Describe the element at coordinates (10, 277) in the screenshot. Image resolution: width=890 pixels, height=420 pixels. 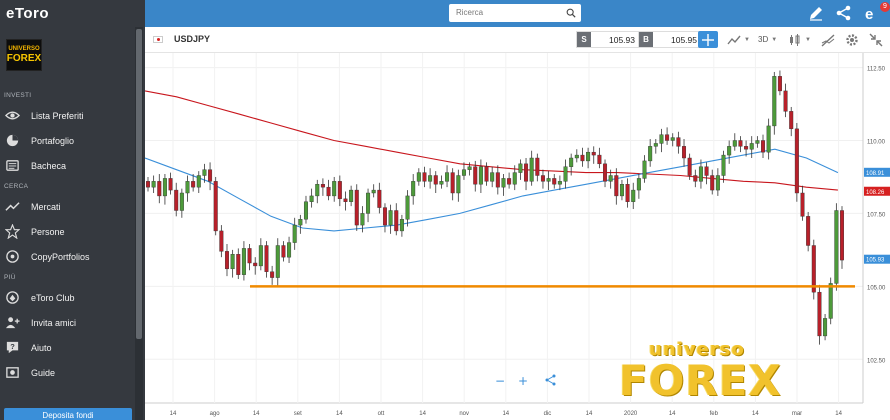
I see `section-title-more: PIÙ` at that location.